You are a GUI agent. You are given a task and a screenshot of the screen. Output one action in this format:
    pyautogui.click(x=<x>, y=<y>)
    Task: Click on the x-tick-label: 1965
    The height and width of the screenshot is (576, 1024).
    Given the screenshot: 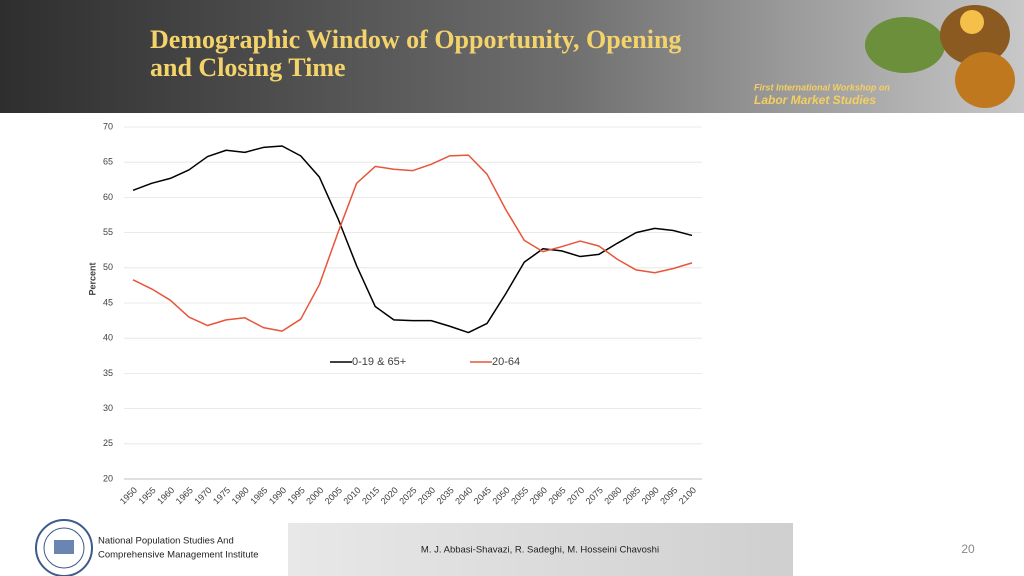 What is the action you would take?
    pyautogui.click(x=184, y=495)
    